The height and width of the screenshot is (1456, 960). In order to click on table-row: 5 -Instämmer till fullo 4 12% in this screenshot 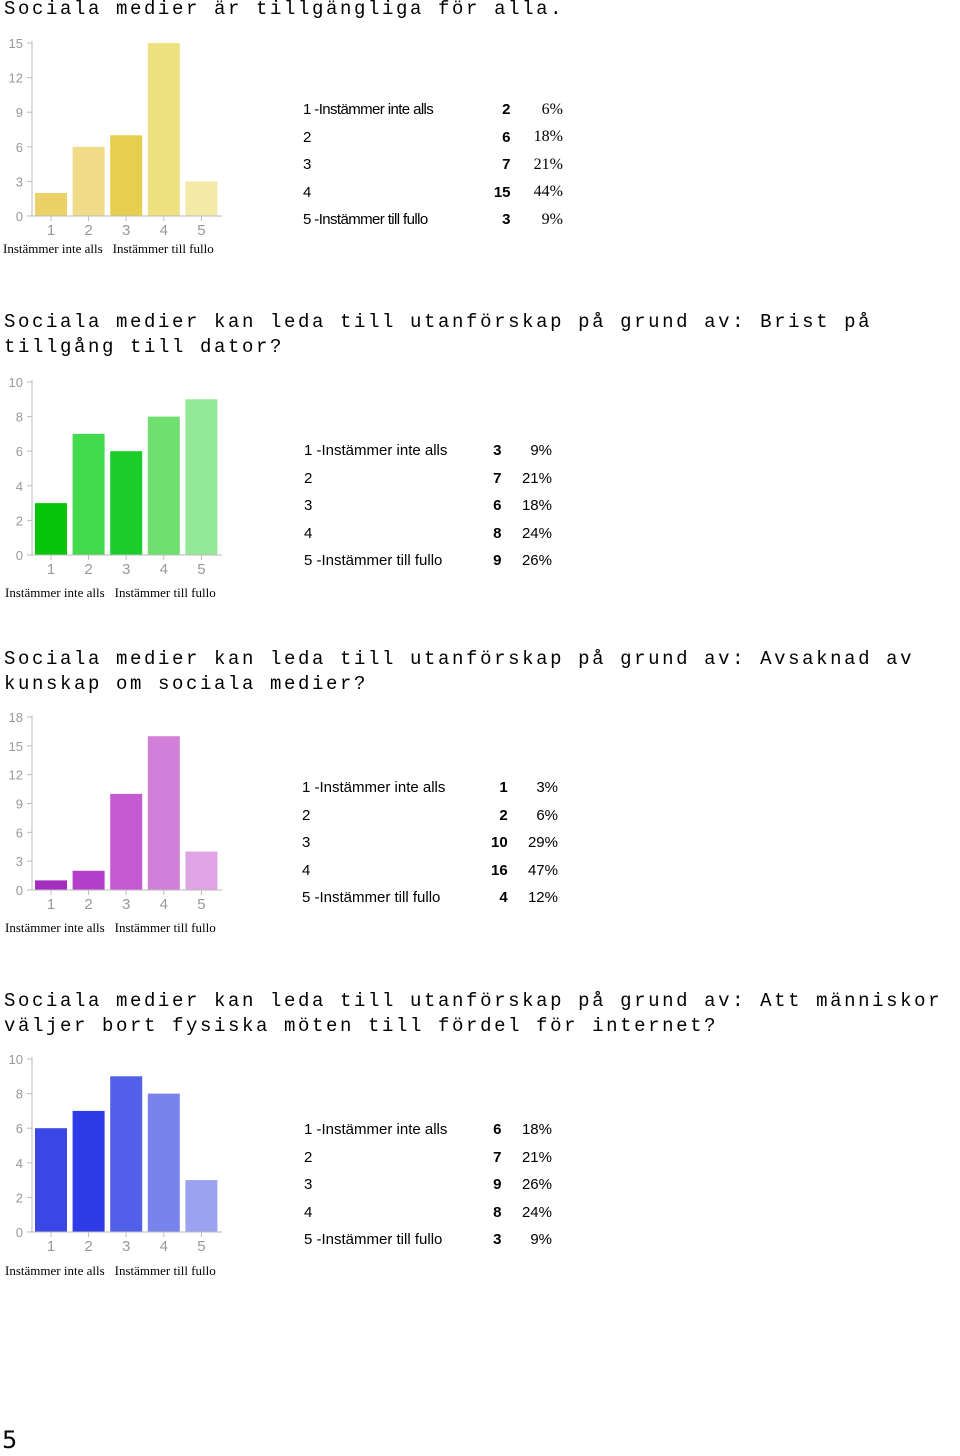, I will do `click(430, 898)`.